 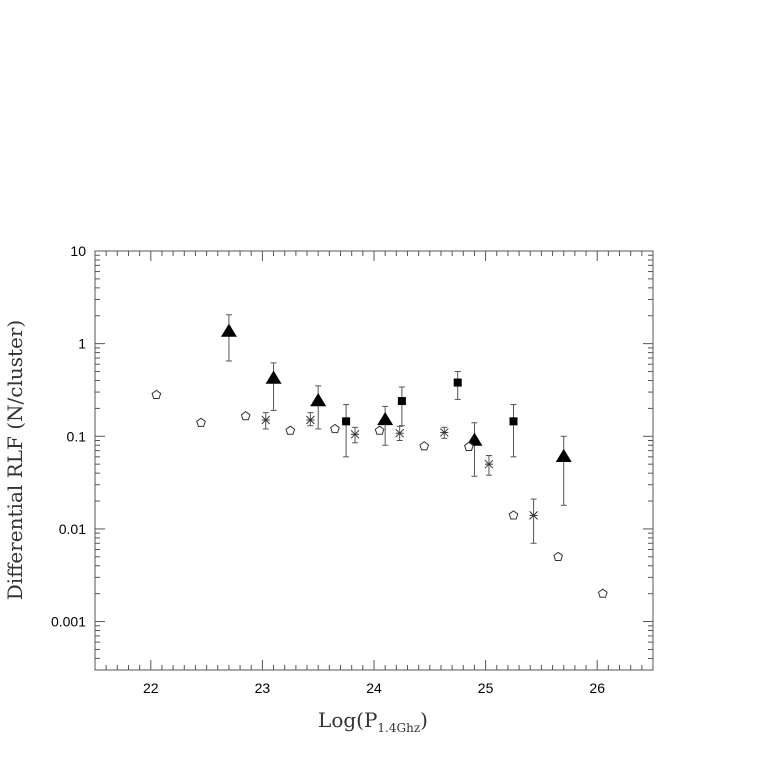 I want to click on x-tick-labels: 22 23 24 25 26, so click(x=374, y=688).